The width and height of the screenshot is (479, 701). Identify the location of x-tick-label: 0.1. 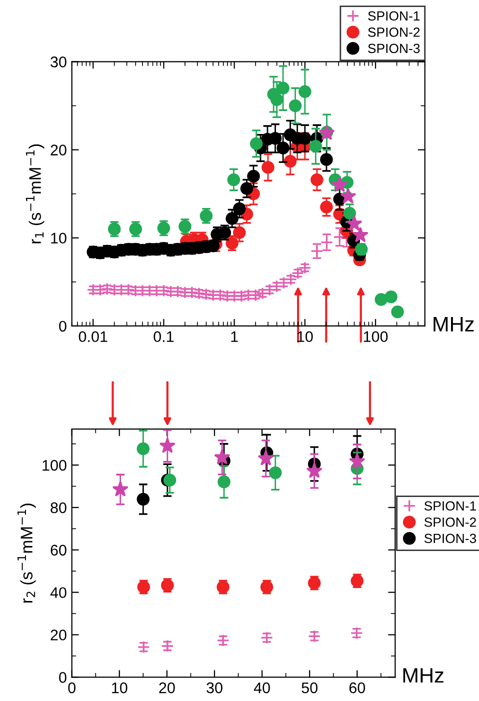
(164, 336).